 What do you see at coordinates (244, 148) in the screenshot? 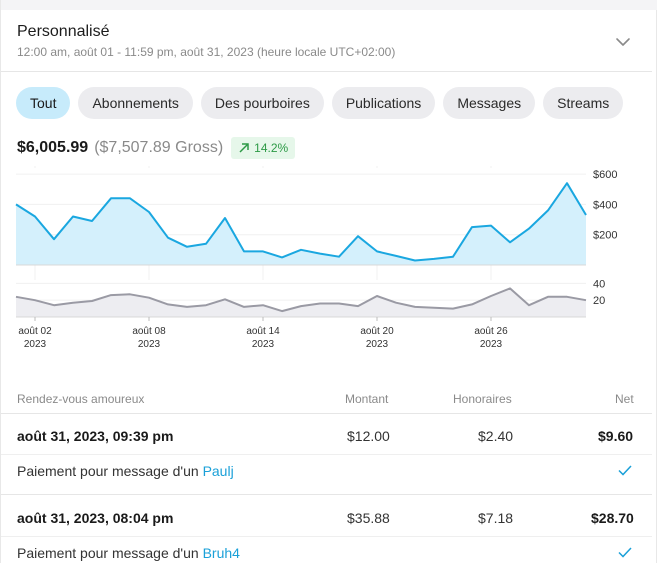
I see `arrow-up-right-icon` at bounding box center [244, 148].